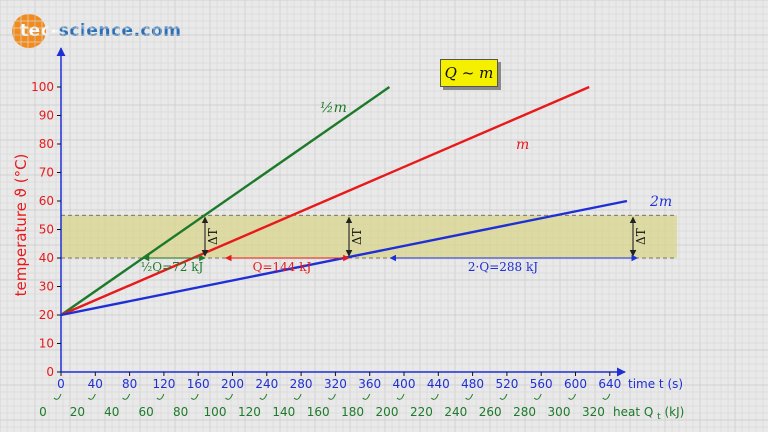  I want to click on y-tick-label: 100, so click(42, 87).